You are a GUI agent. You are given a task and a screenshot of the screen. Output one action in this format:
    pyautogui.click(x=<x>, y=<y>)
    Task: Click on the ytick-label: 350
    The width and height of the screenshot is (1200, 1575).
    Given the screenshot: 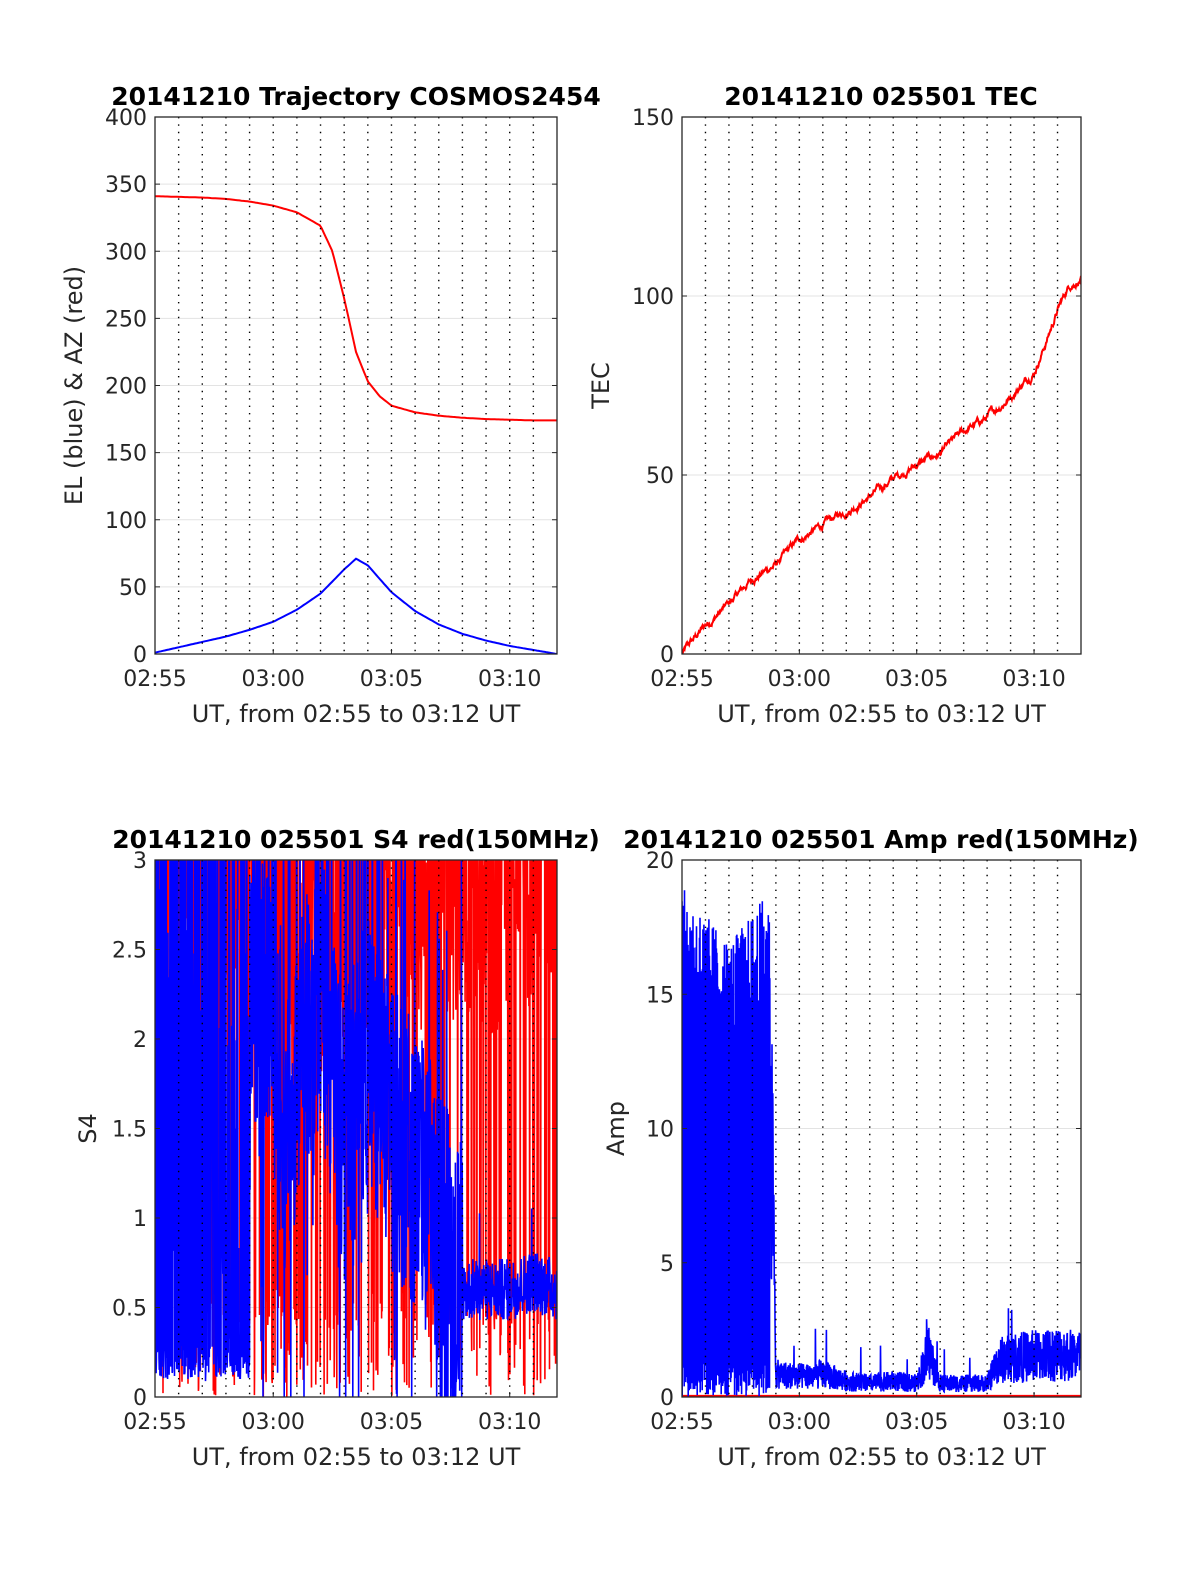 What is the action you would take?
    pyautogui.click(x=126, y=185)
    